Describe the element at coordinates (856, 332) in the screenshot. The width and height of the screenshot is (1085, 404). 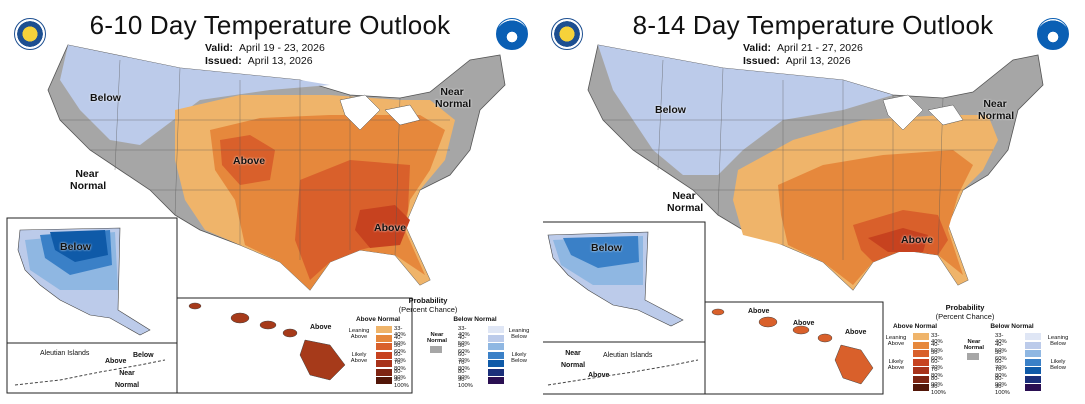
I see `hawaii-label-above-3: Above` at that location.